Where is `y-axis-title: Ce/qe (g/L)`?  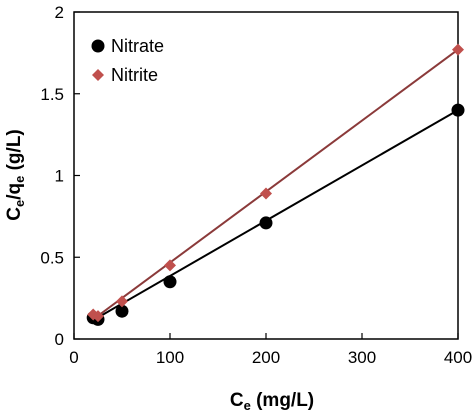 y-axis-title: Ce/qe (g/L) is located at coordinates (15, 175).